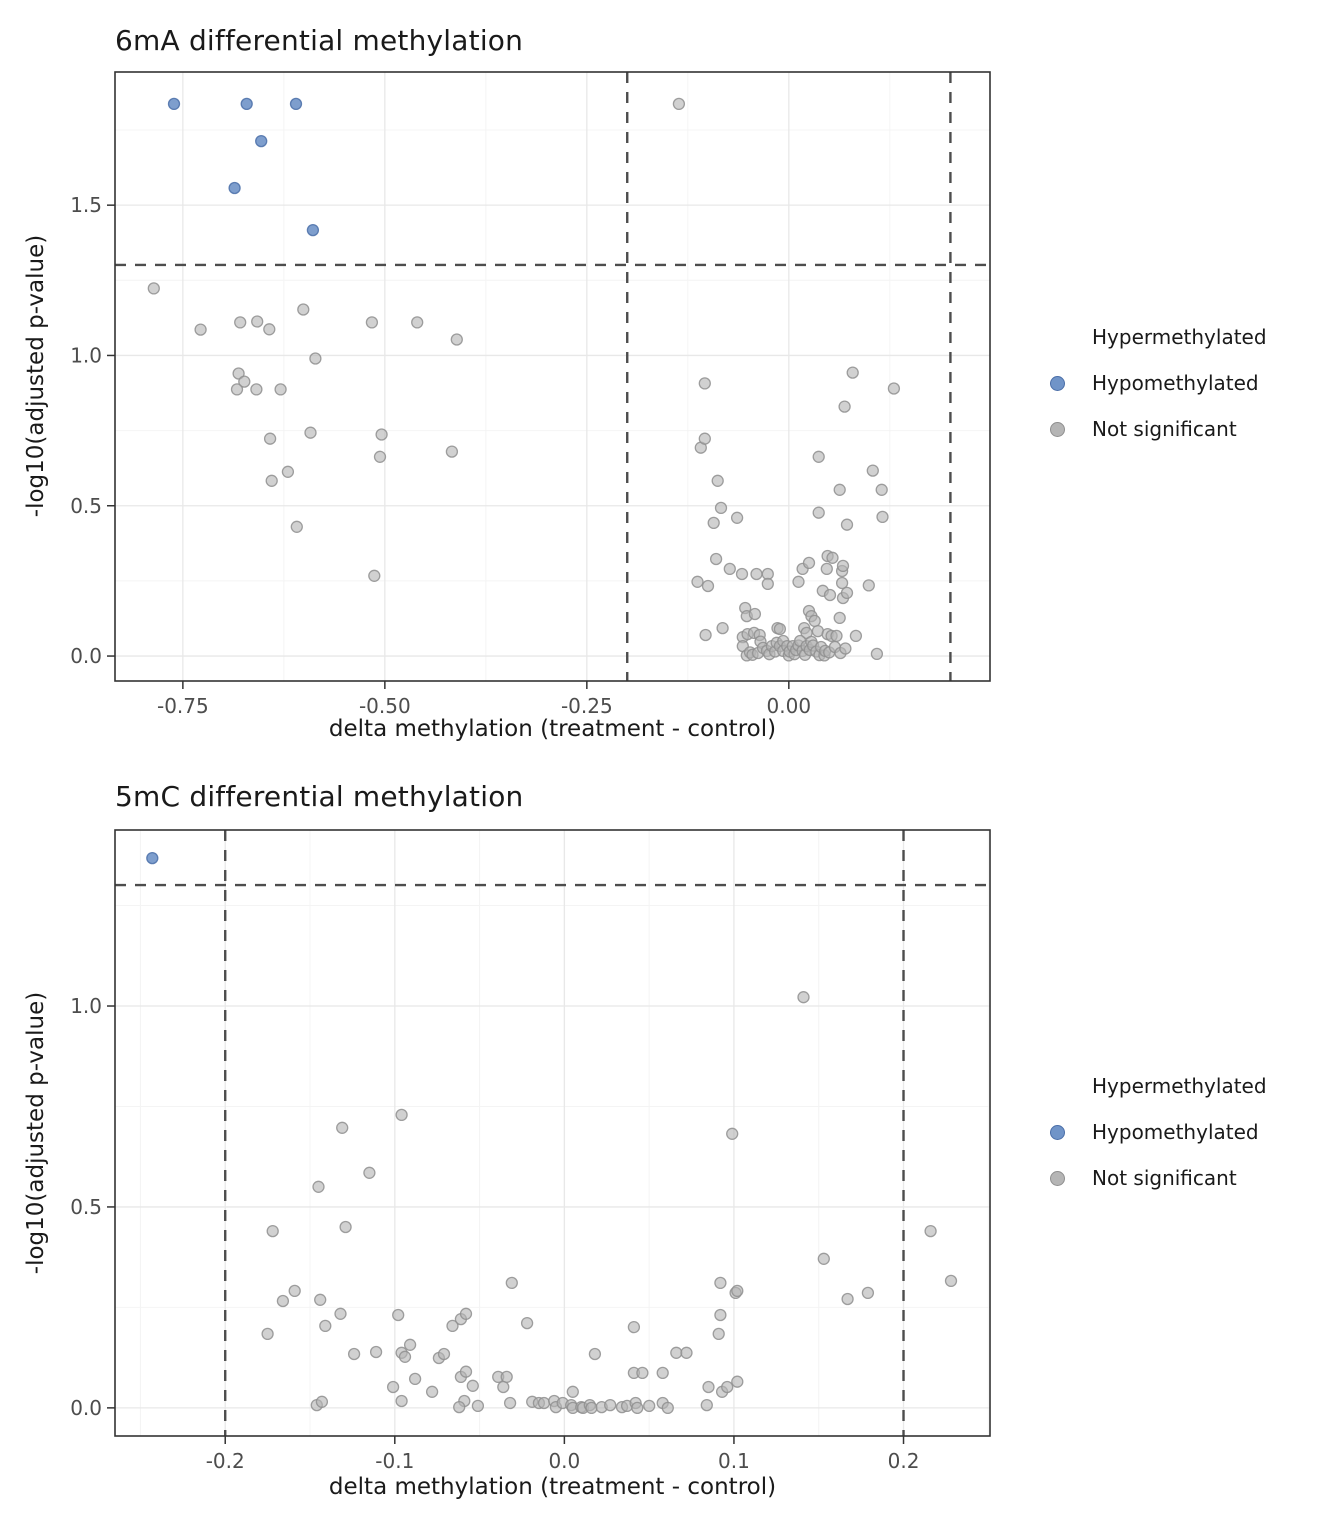 The image size is (1344, 1536). I want to click on plot-title-6ma: 6mA differential methylation, so click(319, 40).